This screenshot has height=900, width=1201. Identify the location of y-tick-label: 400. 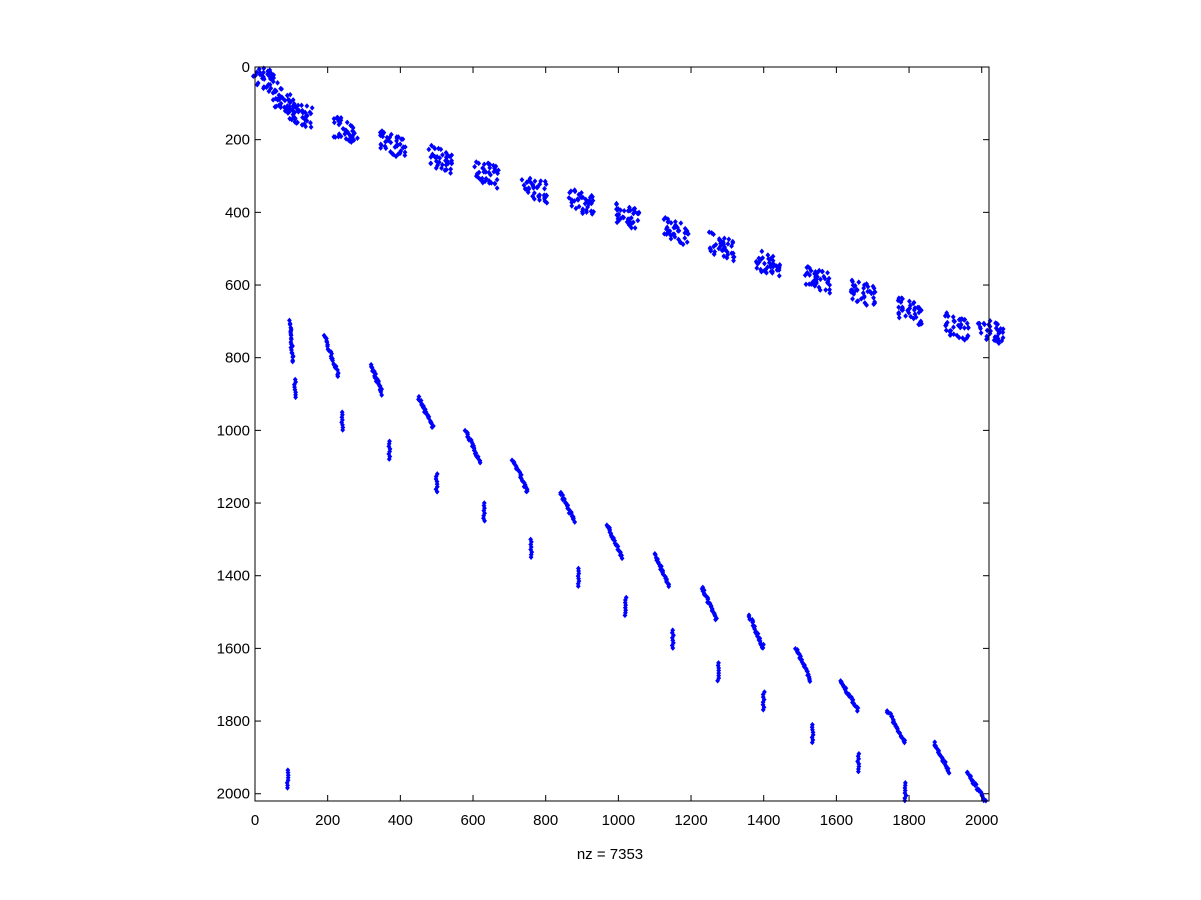
(237, 212).